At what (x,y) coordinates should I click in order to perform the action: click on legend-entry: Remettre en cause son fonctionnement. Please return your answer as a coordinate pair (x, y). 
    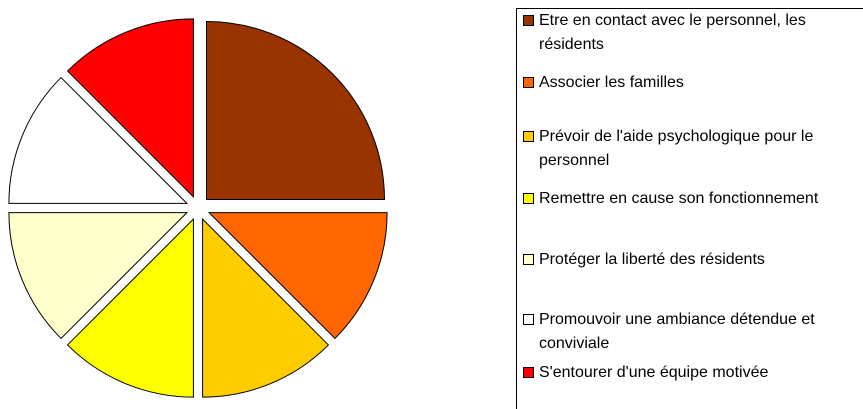
    Looking at the image, I should click on (684, 199).